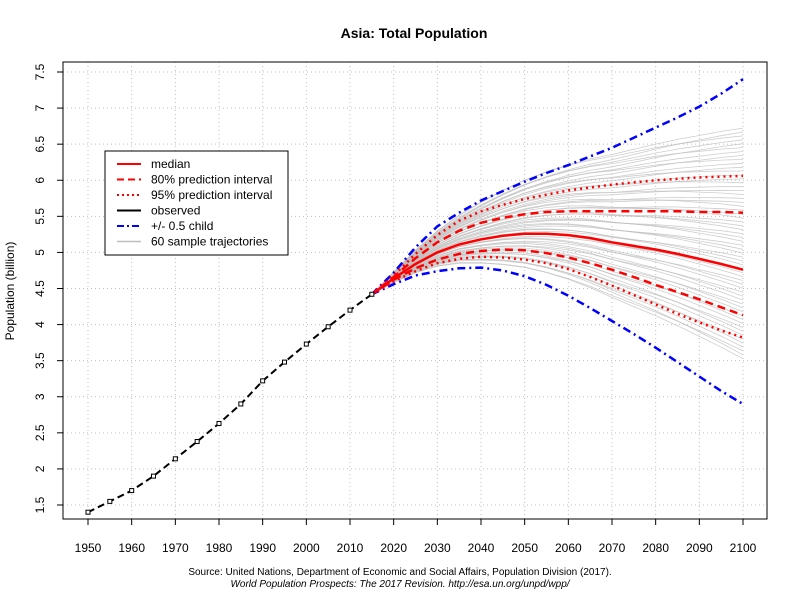  I want to click on observed-line, so click(230, 403).